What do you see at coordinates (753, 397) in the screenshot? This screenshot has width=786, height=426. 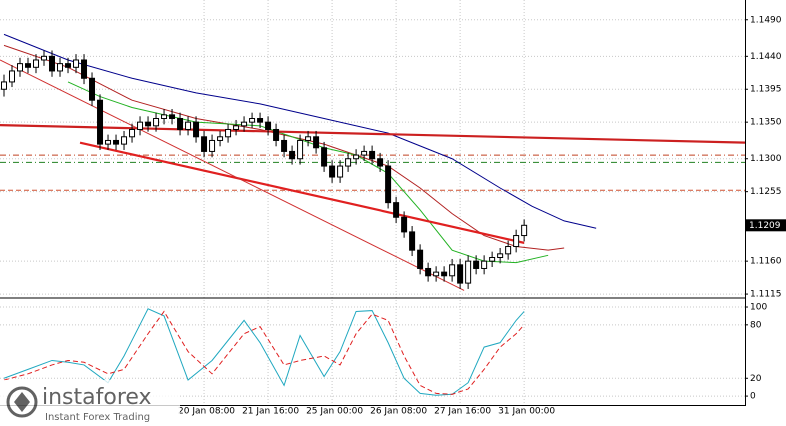 I see `y-tick-label: 0` at bounding box center [753, 397].